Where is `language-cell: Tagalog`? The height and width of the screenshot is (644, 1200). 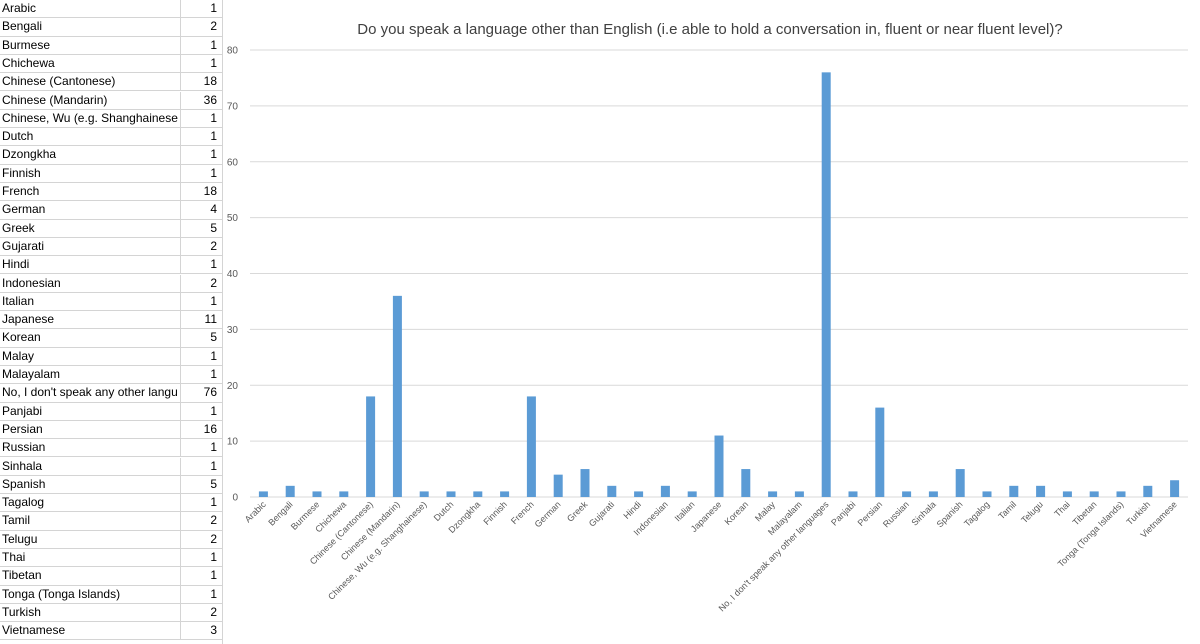
language-cell: Tagalog is located at coordinates (23, 502).